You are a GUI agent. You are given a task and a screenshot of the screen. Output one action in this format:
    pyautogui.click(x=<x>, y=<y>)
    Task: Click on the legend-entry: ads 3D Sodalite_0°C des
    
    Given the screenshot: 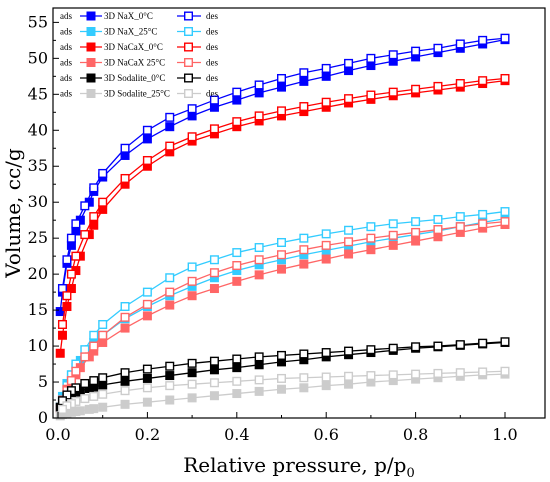 What is the action you would take?
    pyautogui.click(x=139, y=78)
    